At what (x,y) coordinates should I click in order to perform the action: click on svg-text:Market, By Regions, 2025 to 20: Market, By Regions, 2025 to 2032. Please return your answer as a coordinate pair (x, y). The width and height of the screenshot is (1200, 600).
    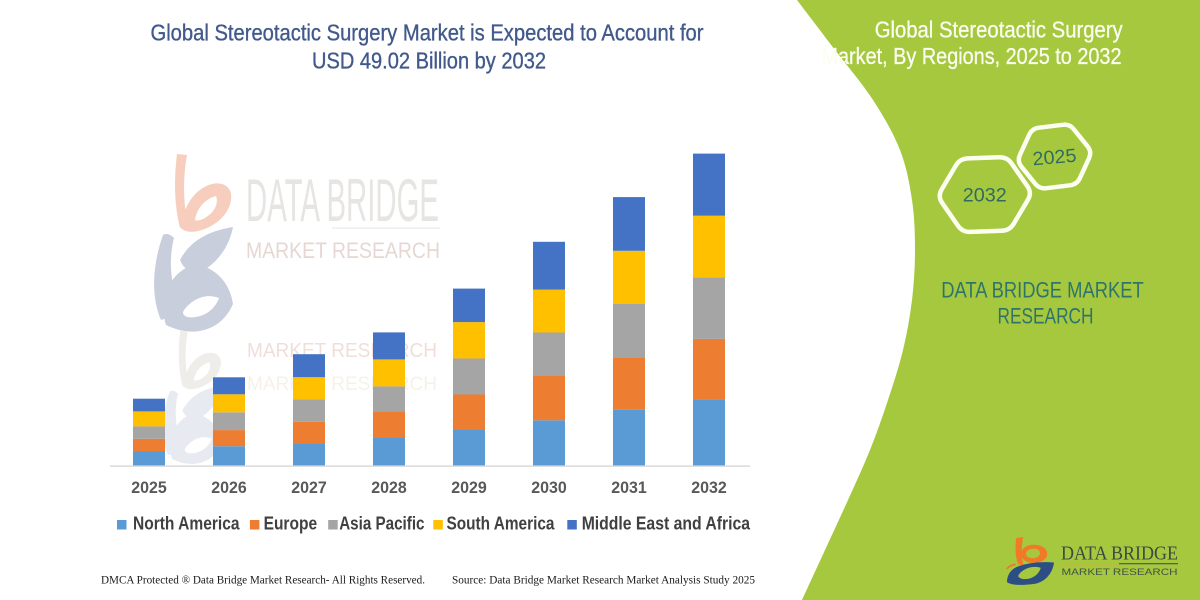
    Looking at the image, I should click on (972, 56).